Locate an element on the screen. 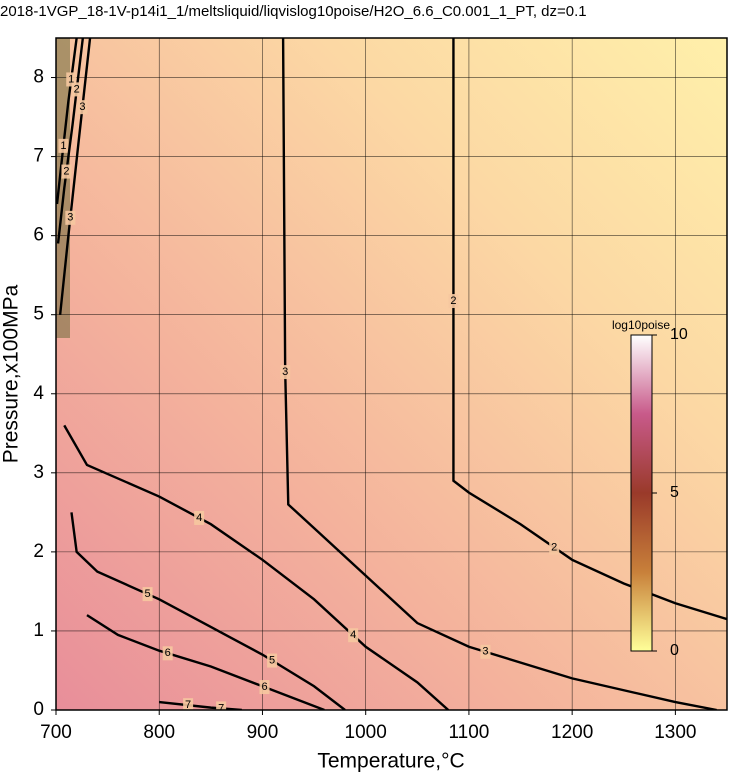 Image resolution: width=751 pixels, height=776 pixels. x-tick-label: 1200 is located at coordinates (572, 732).